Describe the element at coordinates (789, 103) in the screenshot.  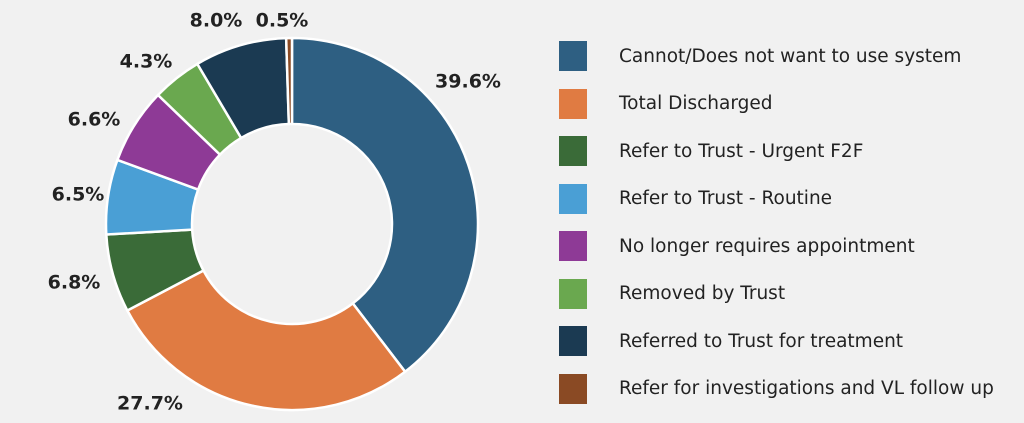
I see `legend-item-2: Total Discharged` at that location.